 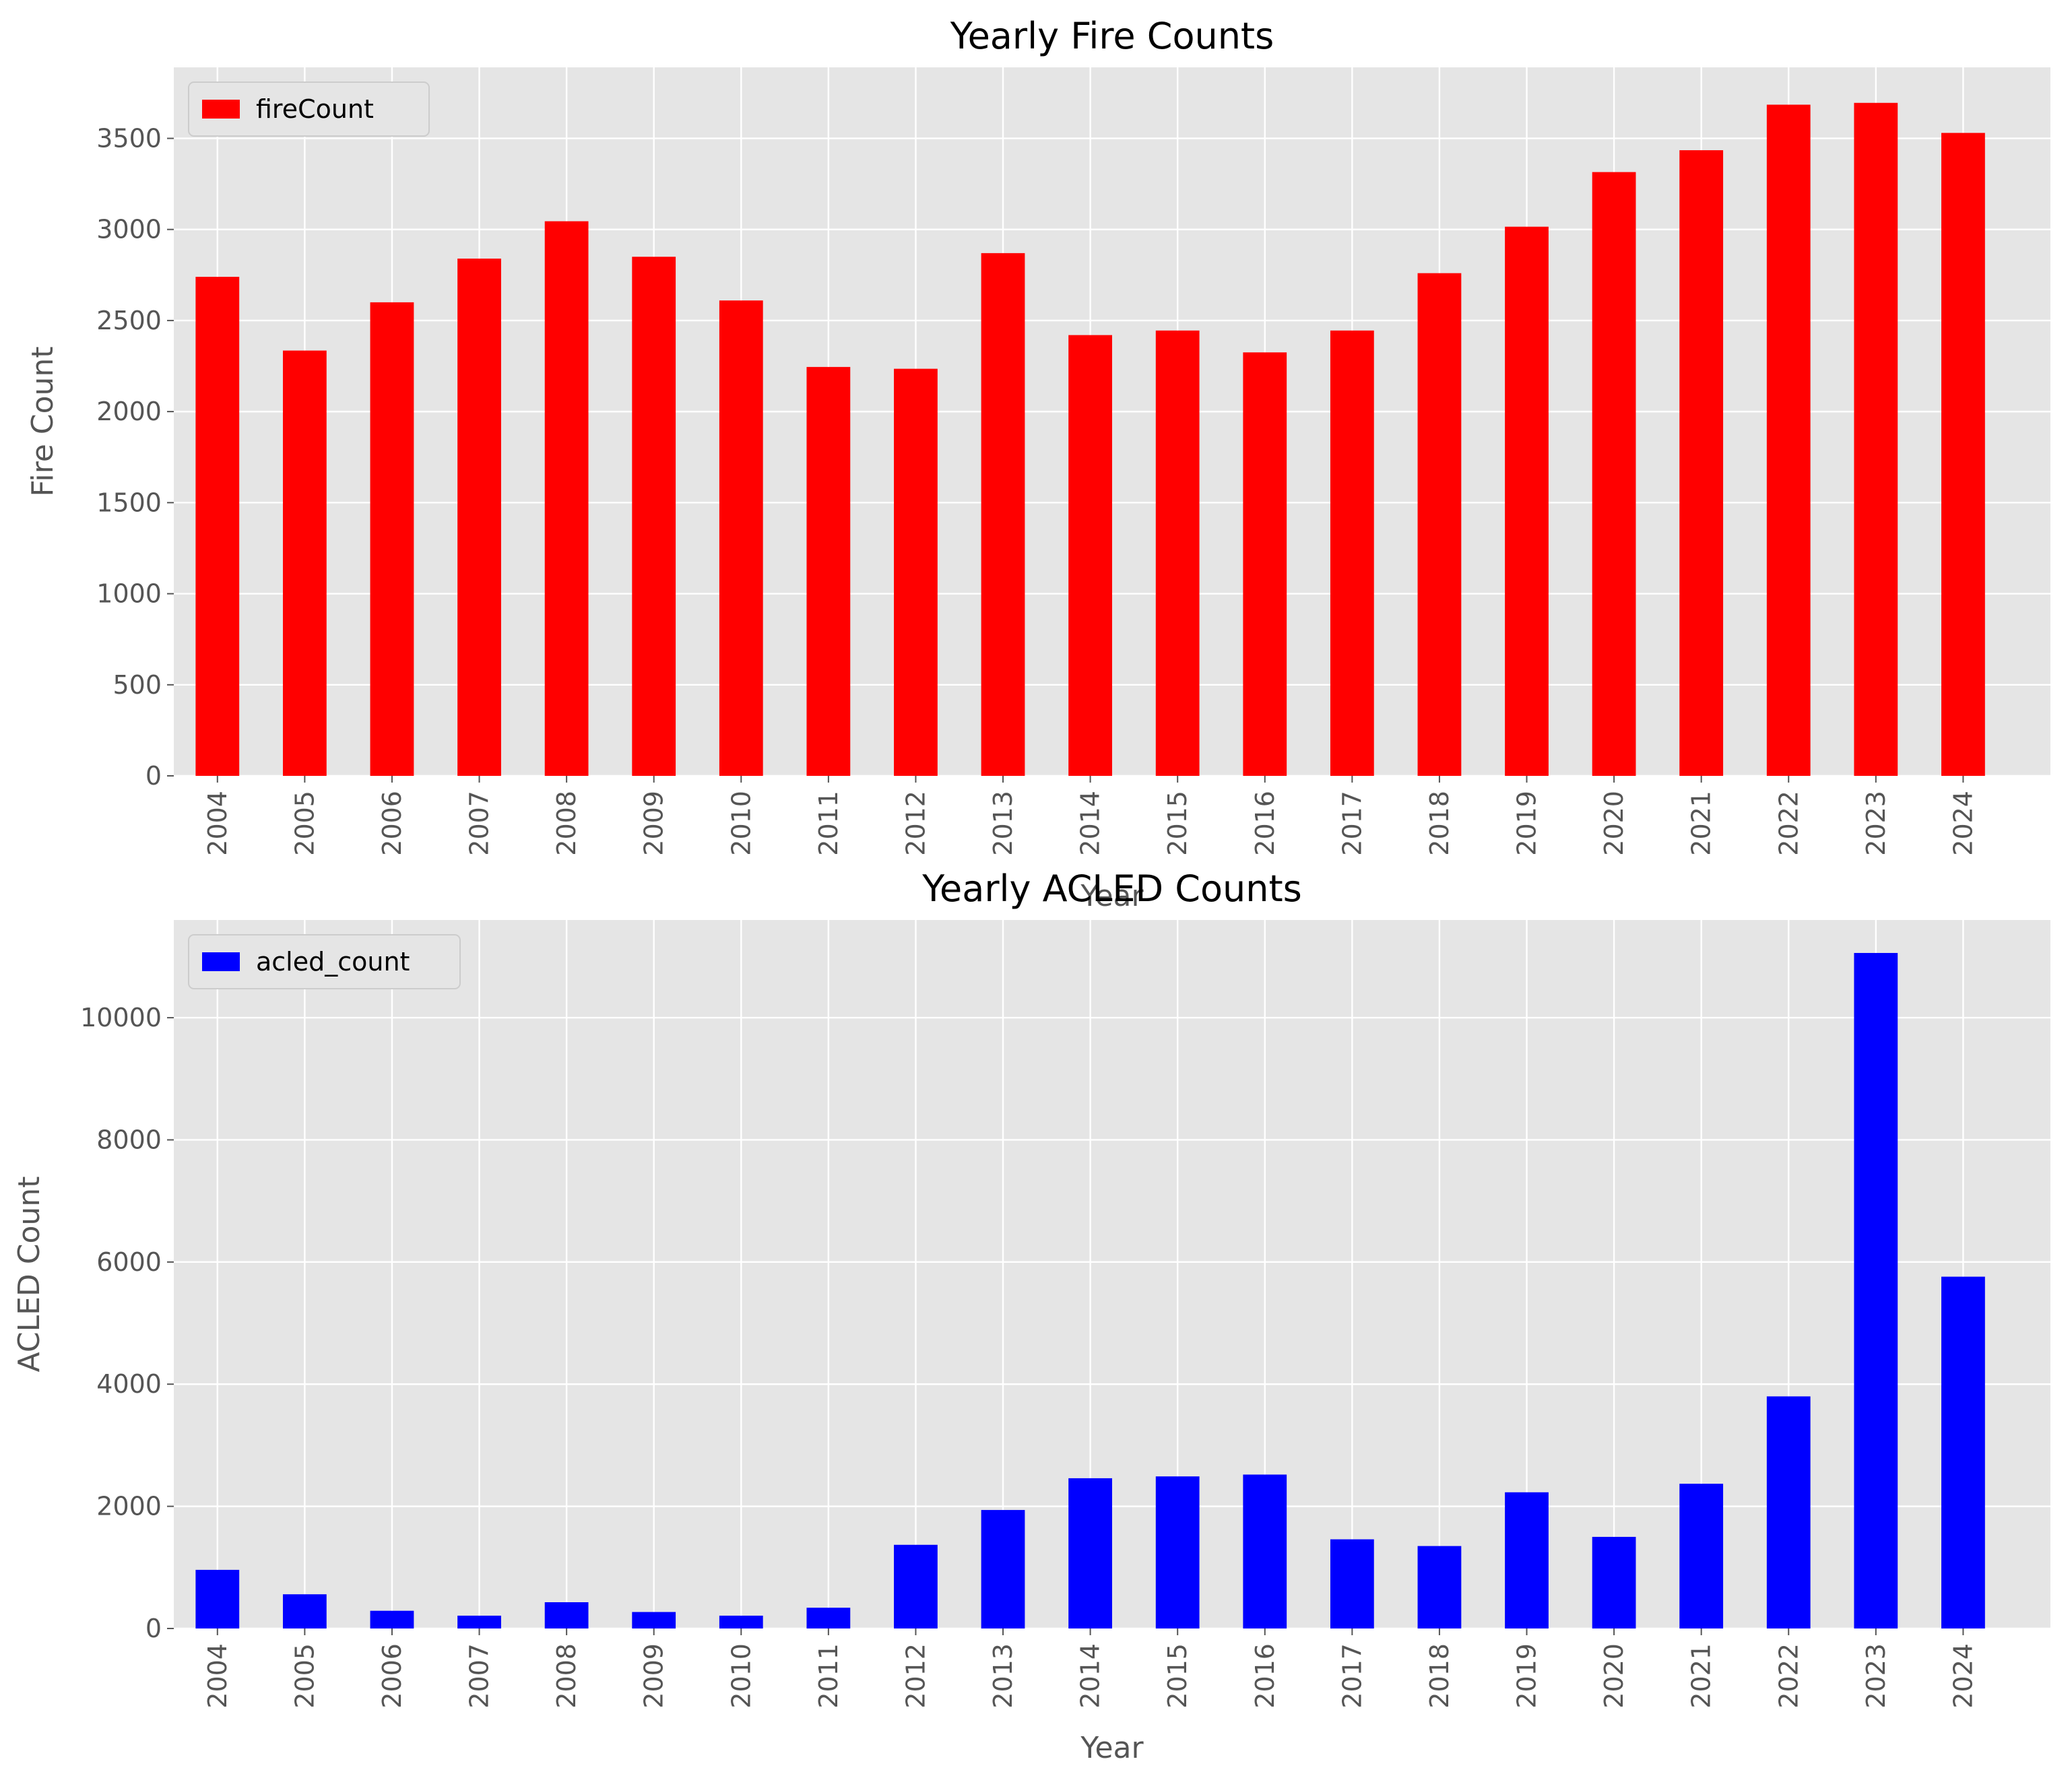 I want to click on legend: acled_count, so click(x=324, y=961).